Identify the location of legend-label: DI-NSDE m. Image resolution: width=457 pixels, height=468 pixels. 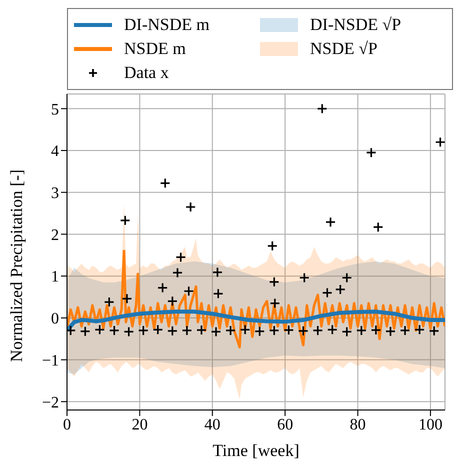
(167, 25).